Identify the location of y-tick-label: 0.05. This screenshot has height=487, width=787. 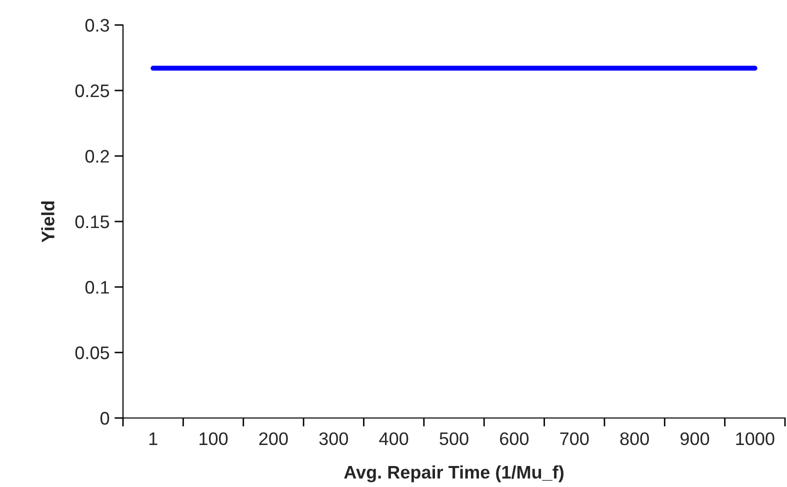
(92, 353).